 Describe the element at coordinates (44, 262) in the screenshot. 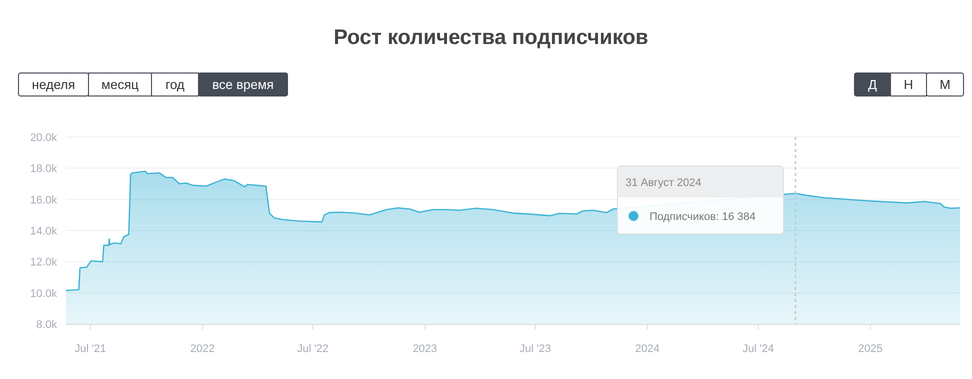

I see `y-tick-label: 12.0k` at that location.